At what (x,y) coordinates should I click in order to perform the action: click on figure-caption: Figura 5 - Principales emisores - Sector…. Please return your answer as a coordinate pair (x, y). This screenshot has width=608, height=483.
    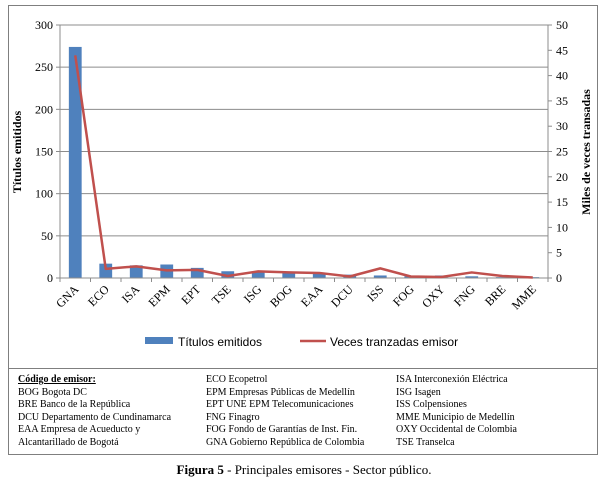
    Looking at the image, I should click on (304, 470).